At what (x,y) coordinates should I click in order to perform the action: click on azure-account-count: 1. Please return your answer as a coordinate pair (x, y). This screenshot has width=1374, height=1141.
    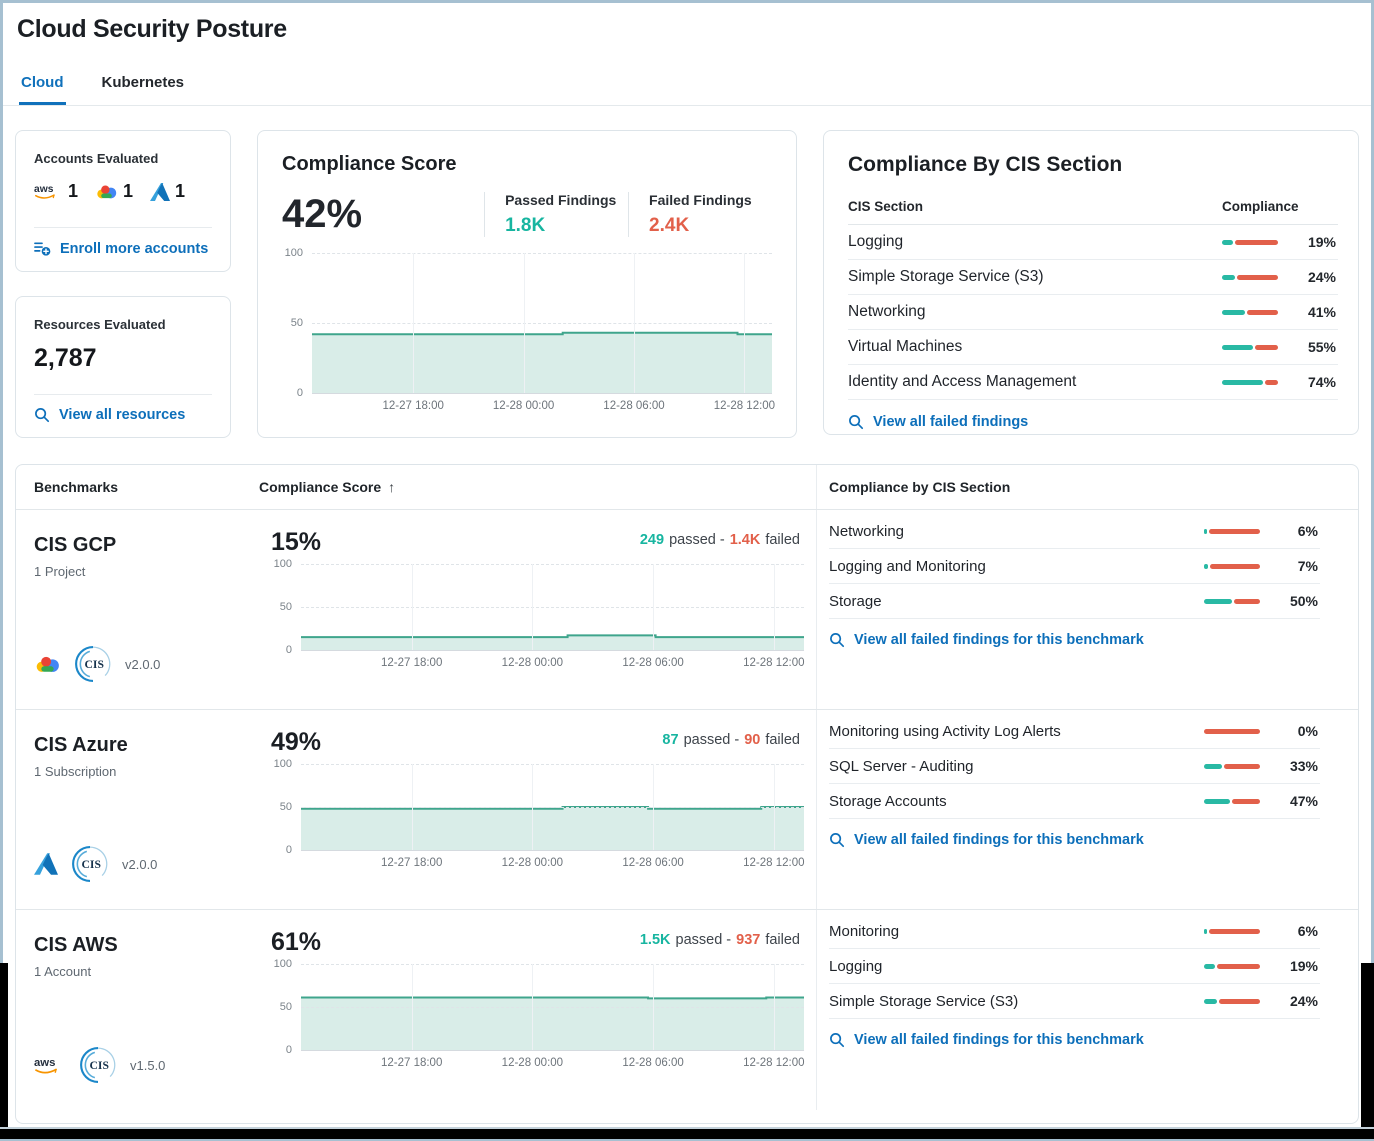
    Looking at the image, I should click on (167, 191).